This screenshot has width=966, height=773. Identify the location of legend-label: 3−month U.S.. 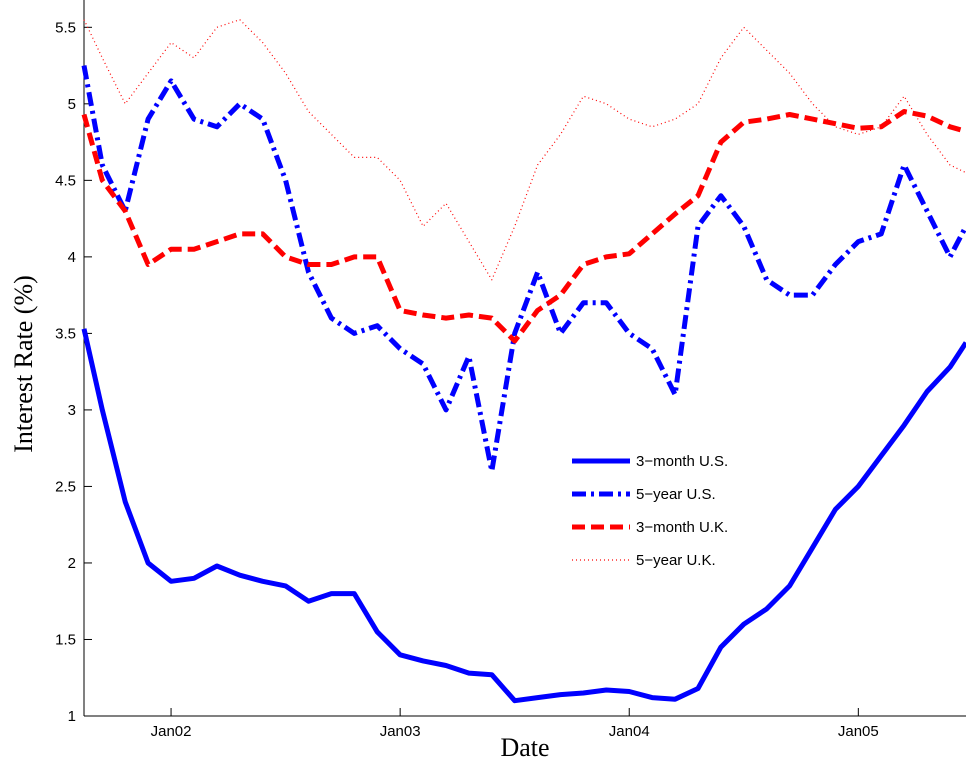
(682, 461).